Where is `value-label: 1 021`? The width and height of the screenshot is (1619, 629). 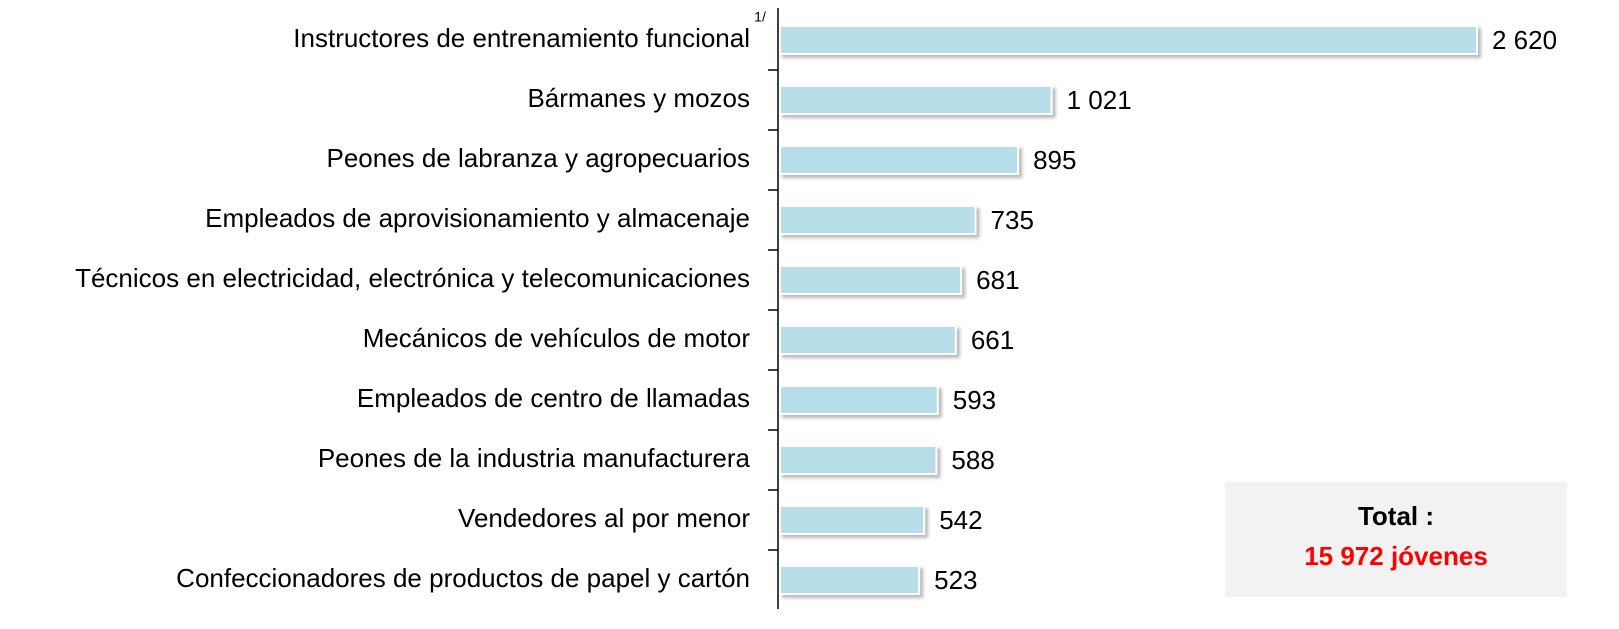
value-label: 1 021 is located at coordinates (1099, 100).